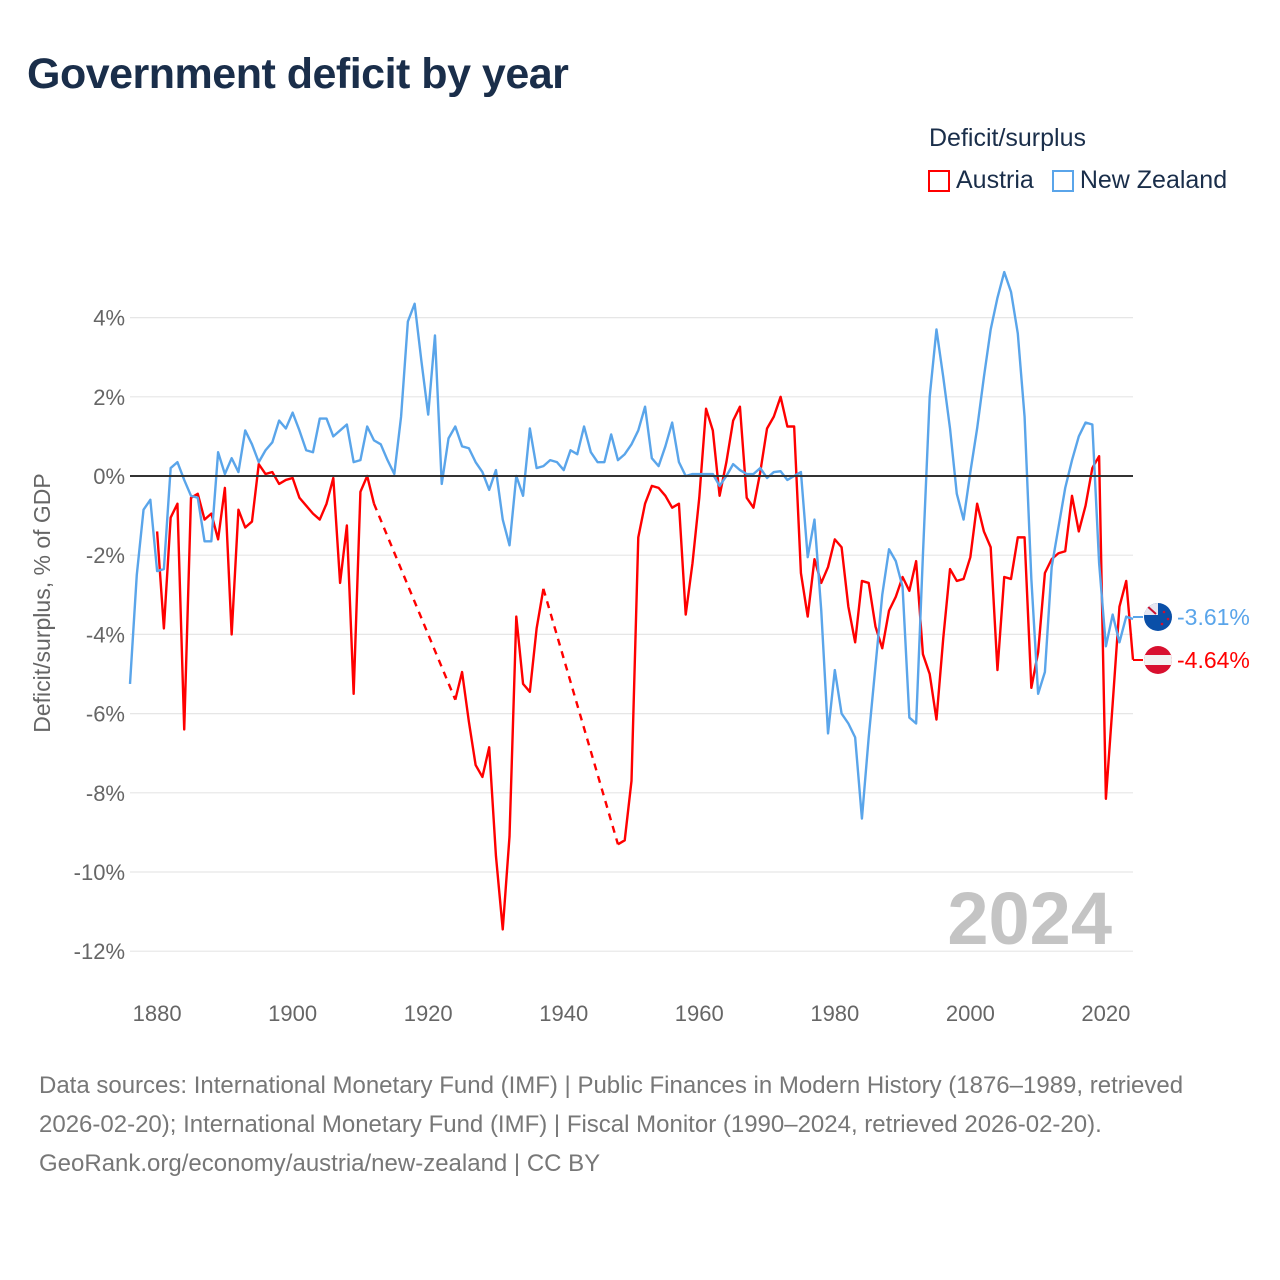 The image size is (1280, 1280). I want to click on y-tick-label: -6%, so click(105, 714).